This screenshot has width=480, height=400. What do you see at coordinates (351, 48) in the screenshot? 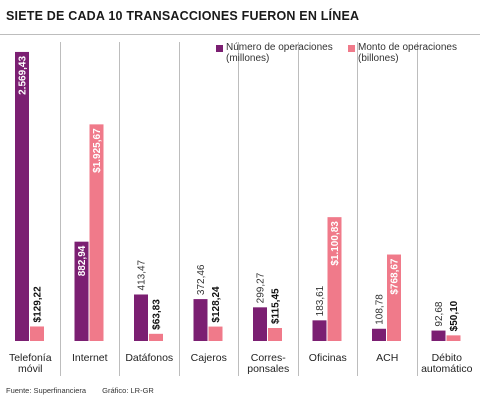
I see `legend-swatch-monto` at bounding box center [351, 48].